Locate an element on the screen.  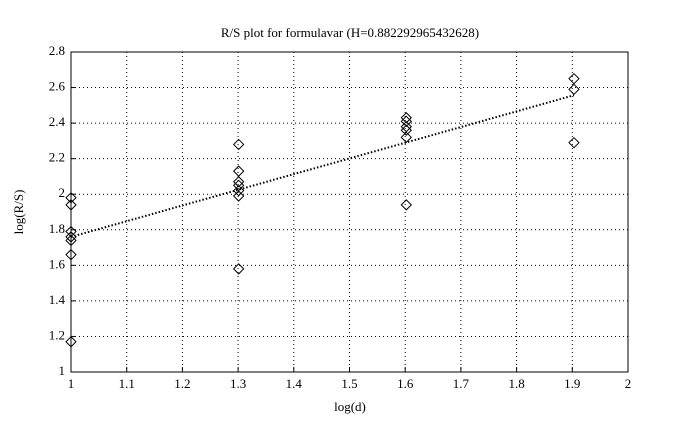
x-tick-label: 1.1 is located at coordinates (127, 383).